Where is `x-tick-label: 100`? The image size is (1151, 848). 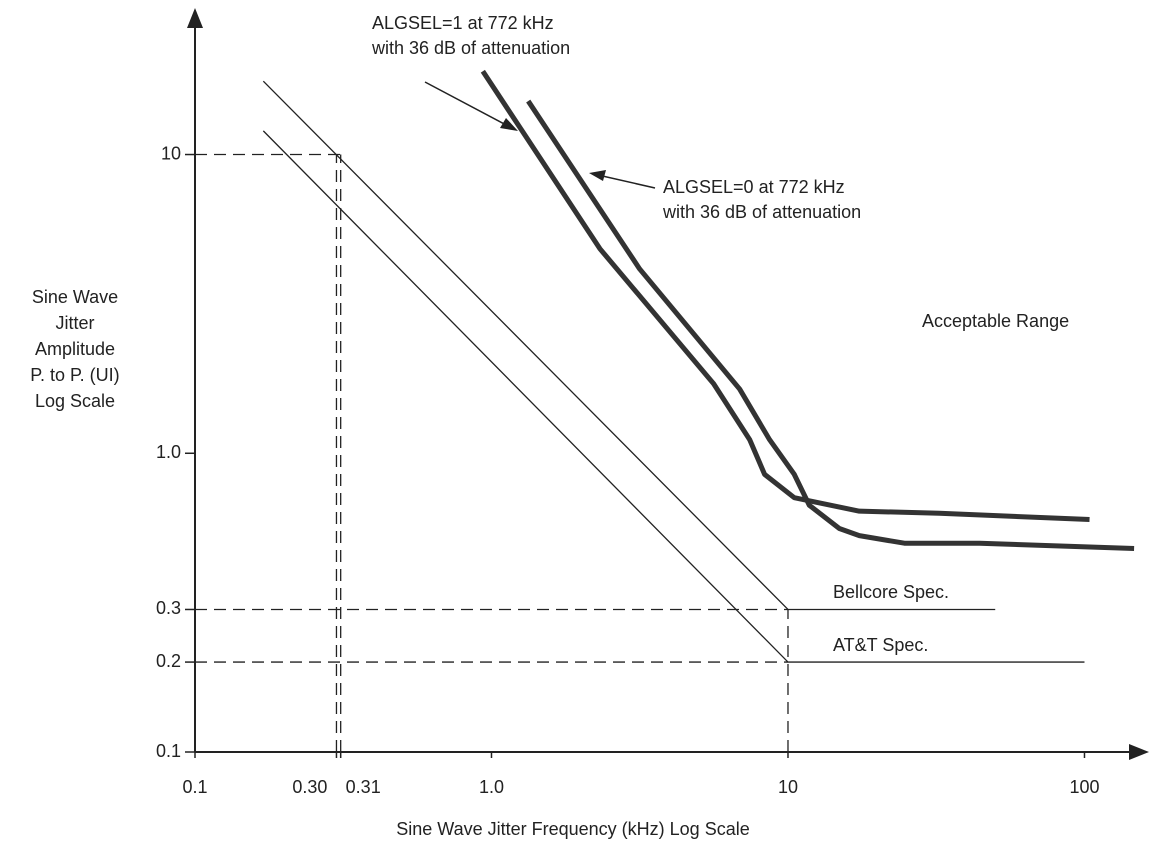
x-tick-label: 100 is located at coordinates (1084, 787).